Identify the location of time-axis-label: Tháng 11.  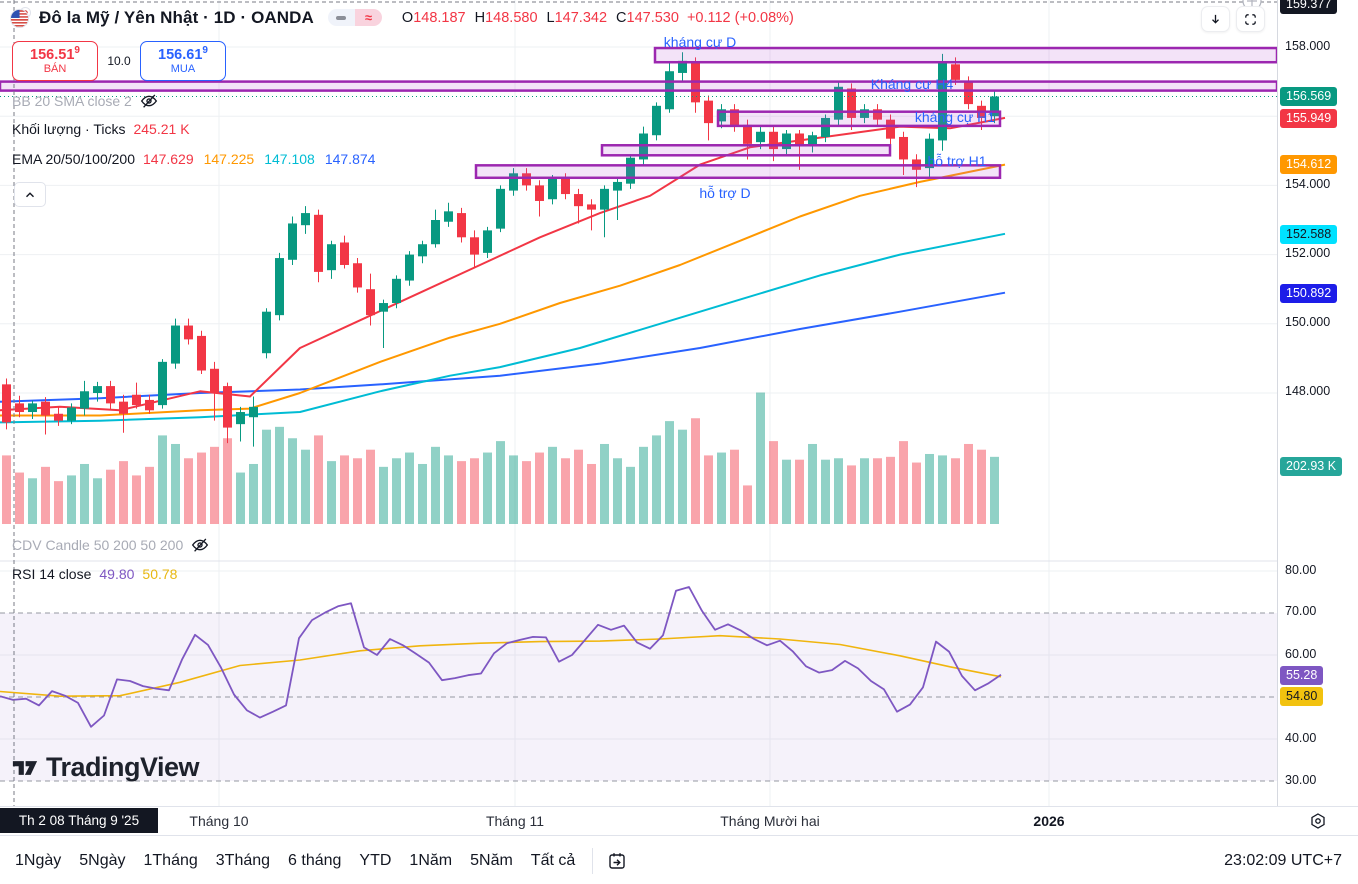
(515, 821).